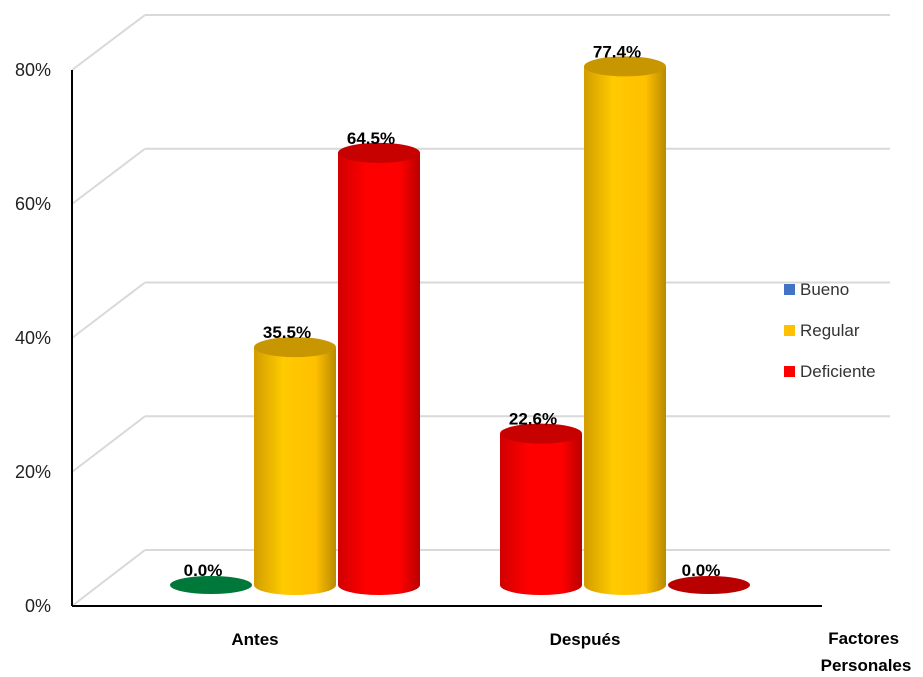 The height and width of the screenshot is (677, 923). I want to click on category-label: Antes, so click(254, 639).